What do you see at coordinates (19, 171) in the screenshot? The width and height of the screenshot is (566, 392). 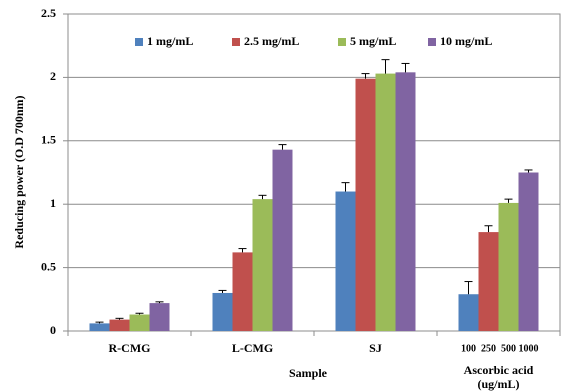 I see `y-axis-label: Reducing power (O.D 700nm)` at bounding box center [19, 171].